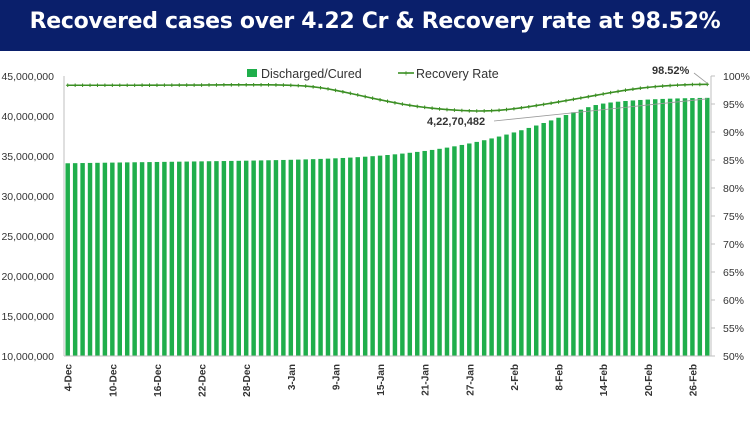  I want to click on y-left-tick-label: 40,000,000, so click(27, 117).